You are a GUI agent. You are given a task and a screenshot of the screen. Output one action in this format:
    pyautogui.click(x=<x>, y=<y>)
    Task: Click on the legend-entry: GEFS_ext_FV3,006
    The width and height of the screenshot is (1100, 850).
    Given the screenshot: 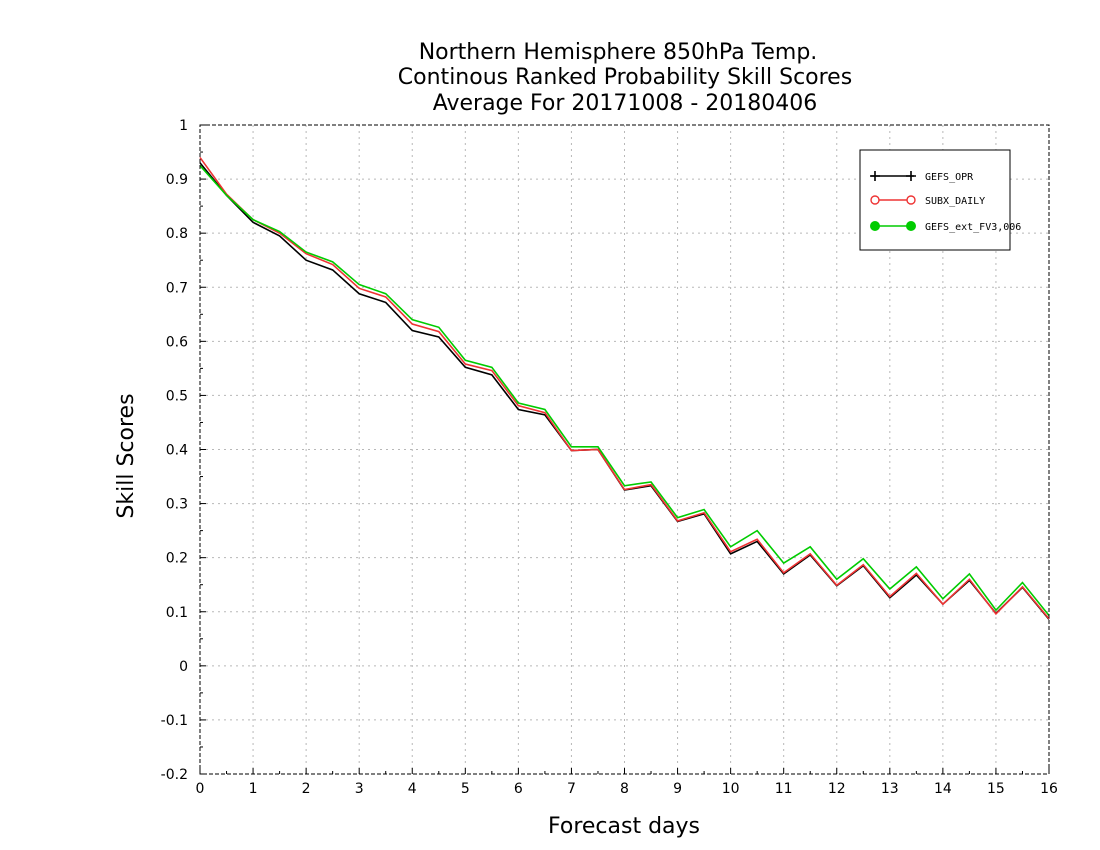 What is the action you would take?
    pyautogui.click(x=945, y=227)
    